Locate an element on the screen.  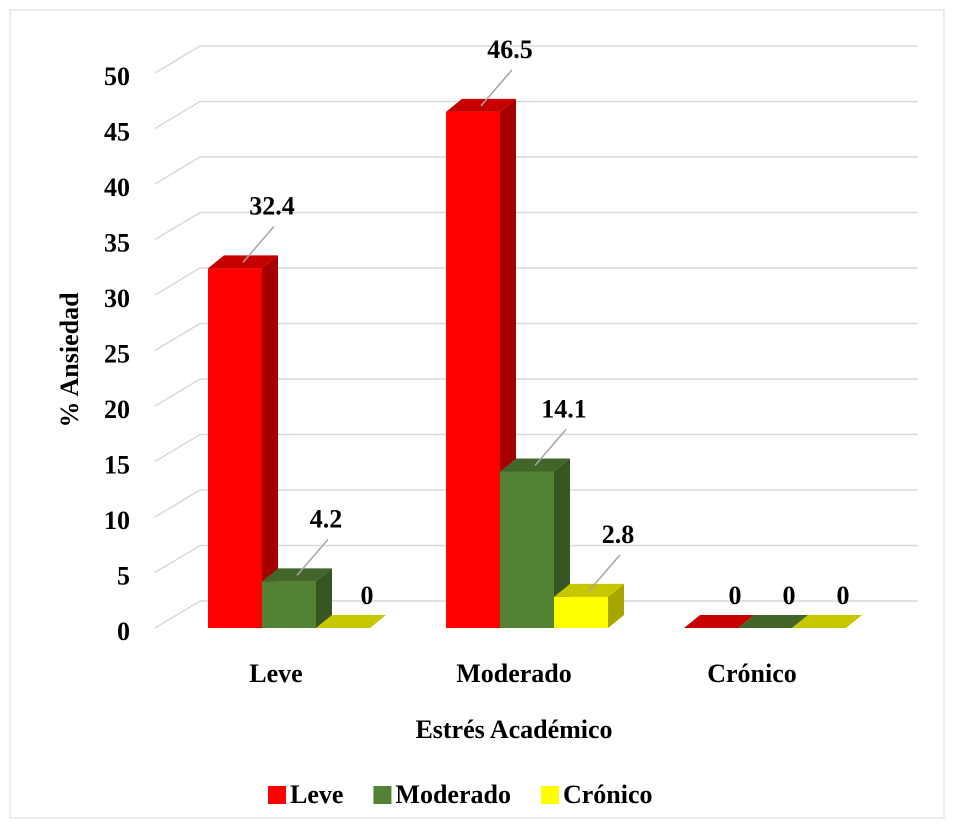
legend-label: Crónico is located at coordinates (608, 794).